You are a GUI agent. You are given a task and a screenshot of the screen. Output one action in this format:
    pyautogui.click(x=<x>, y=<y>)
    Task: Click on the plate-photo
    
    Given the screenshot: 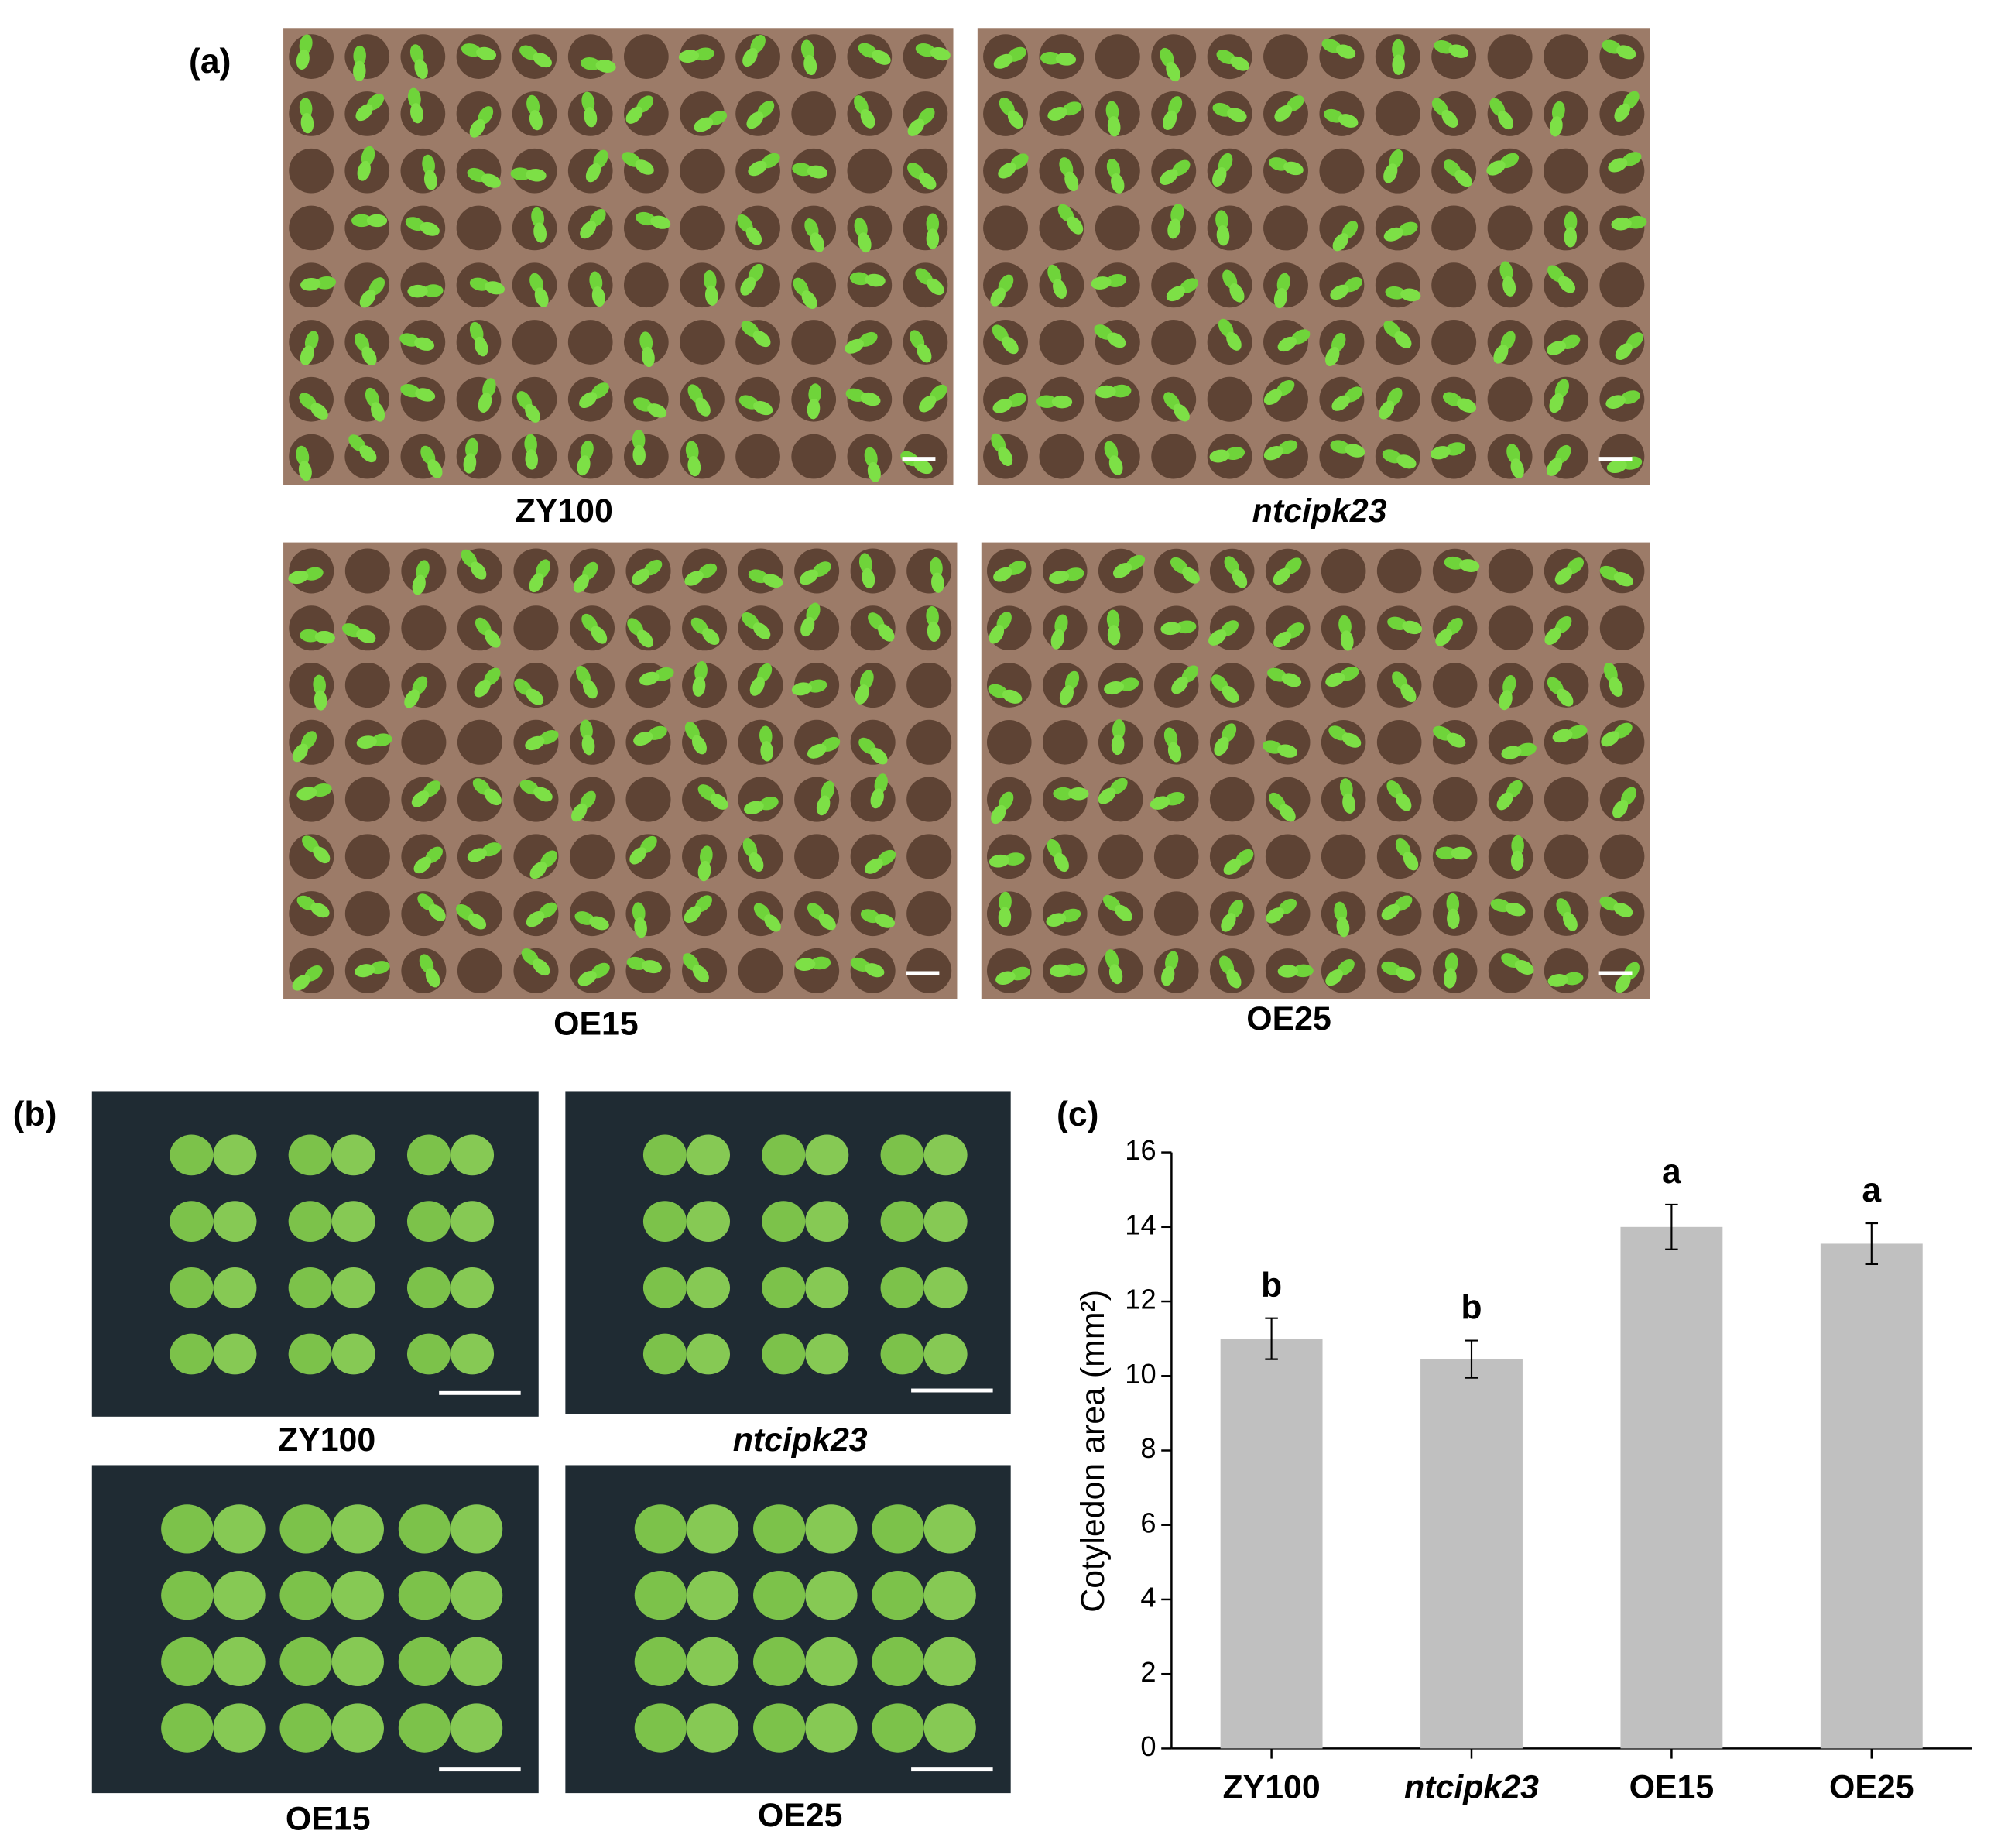 What is the action you would take?
    pyautogui.click(x=788, y=1629)
    